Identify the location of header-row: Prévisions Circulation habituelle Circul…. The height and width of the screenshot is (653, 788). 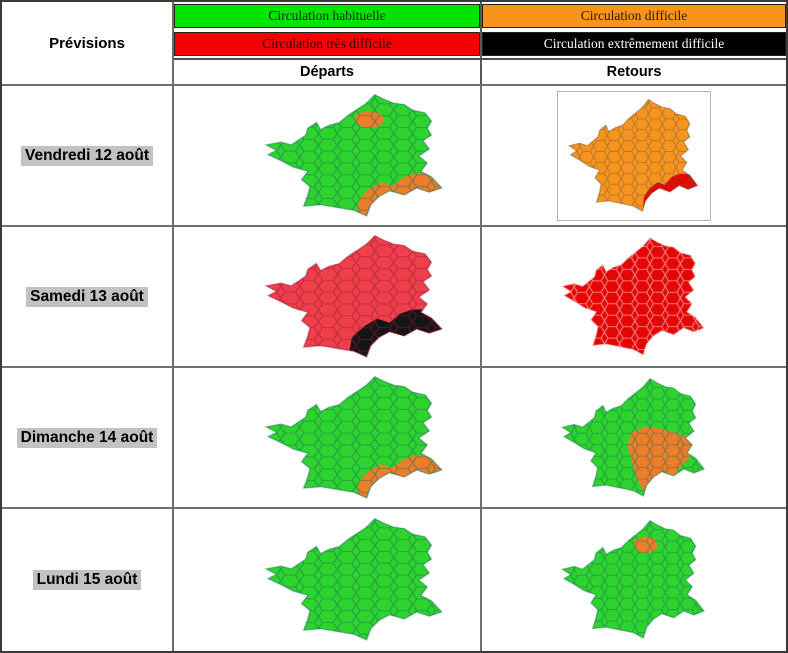
(394, 43).